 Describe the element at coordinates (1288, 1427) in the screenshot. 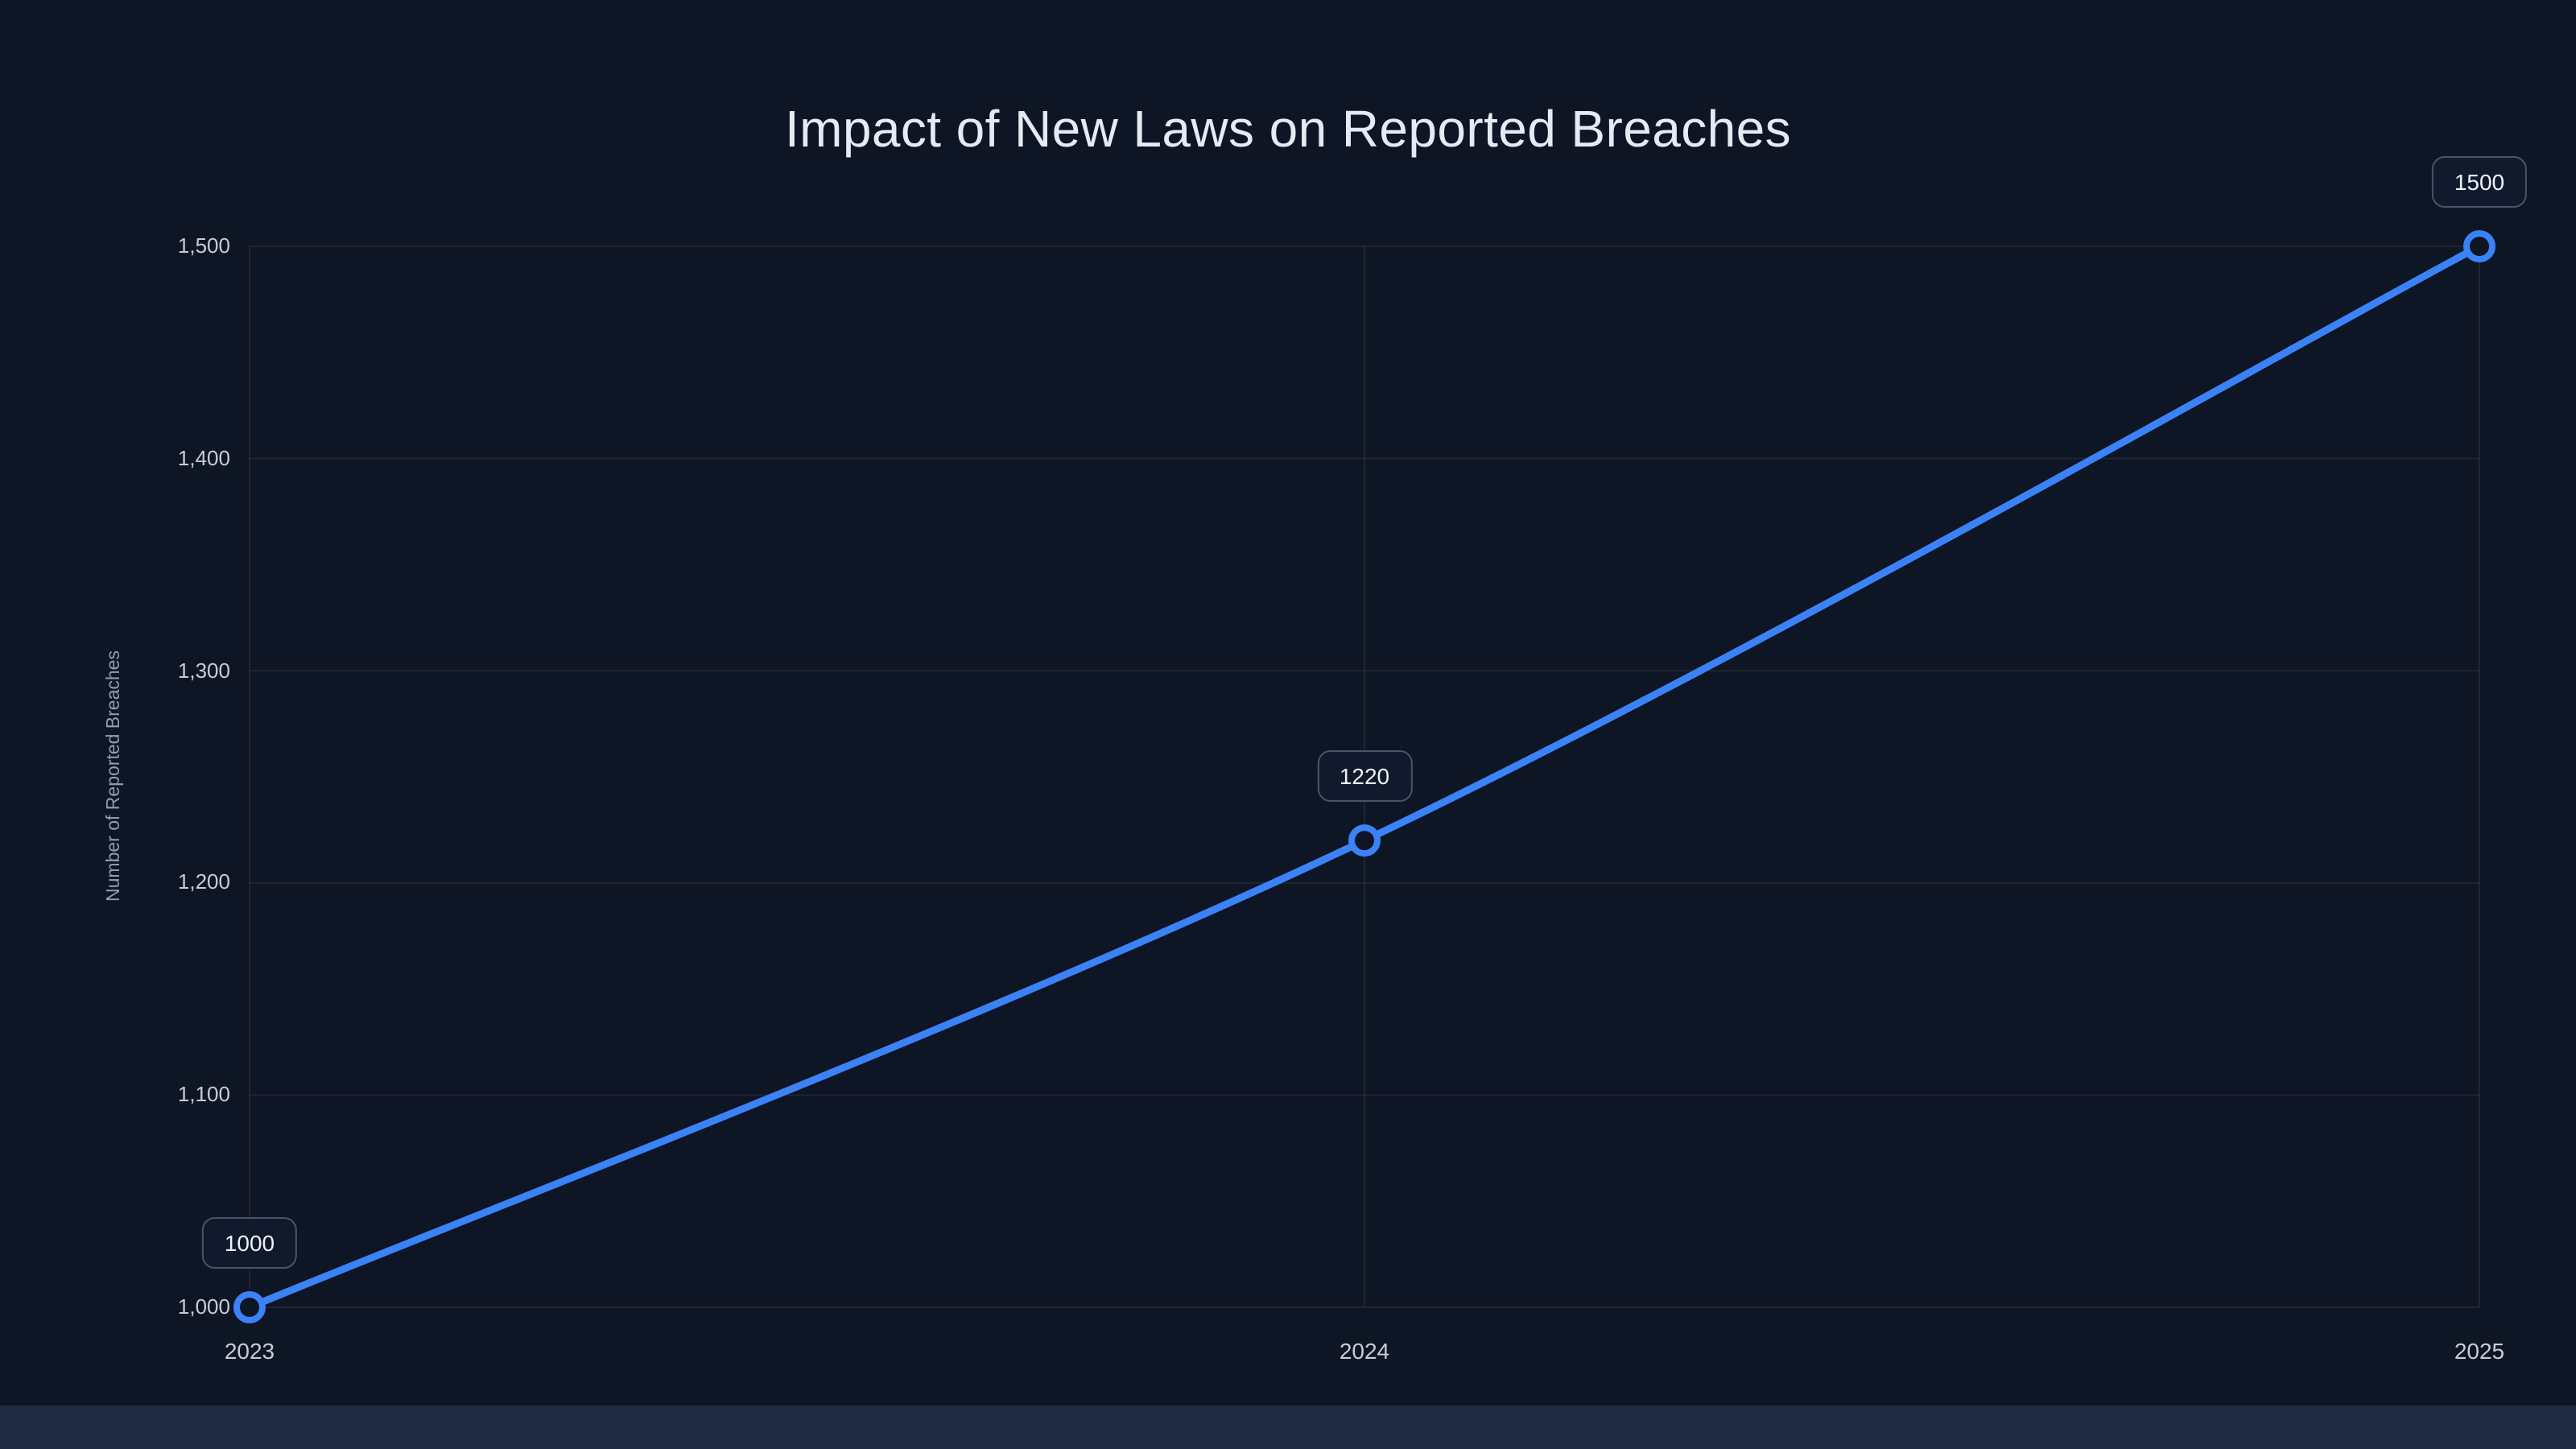

I see `footer-strip` at that location.